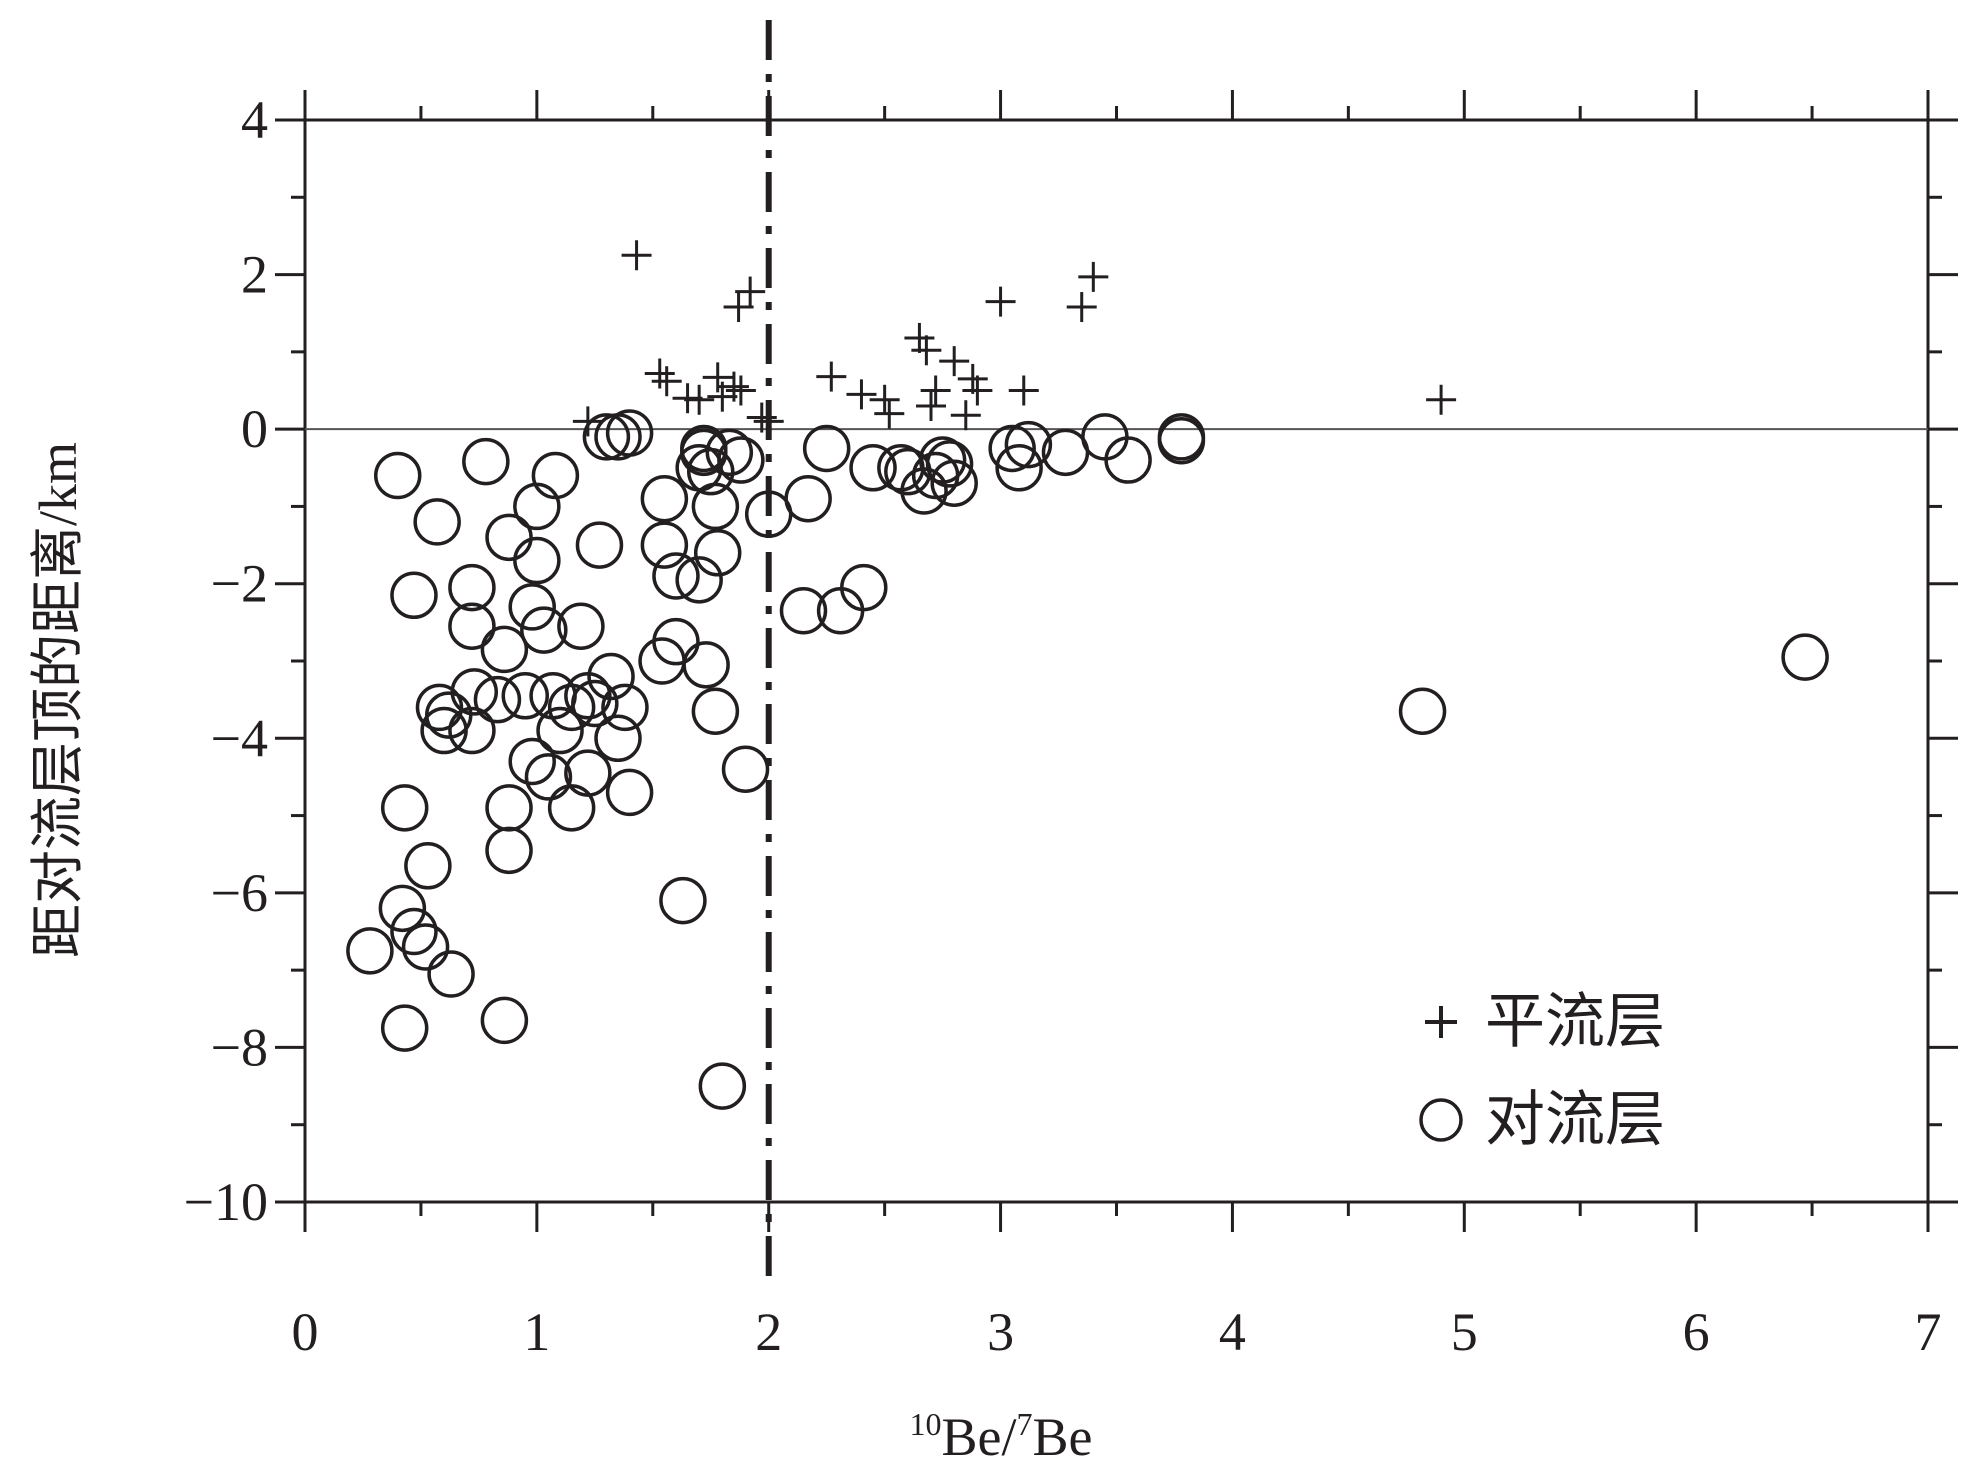 This screenshot has height=1474, width=1981. What do you see at coordinates (239, 738) in the screenshot?
I see `y-tick-label: −4` at bounding box center [239, 738].